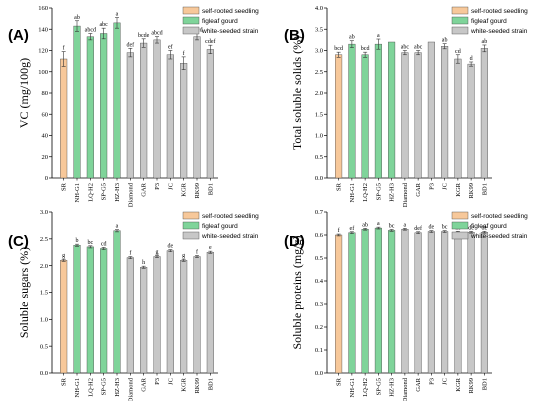 The image size is (550, 401). What do you see at coordinates (64, 48) in the screenshot?
I see `significance-letter: f` at bounding box center [64, 48].